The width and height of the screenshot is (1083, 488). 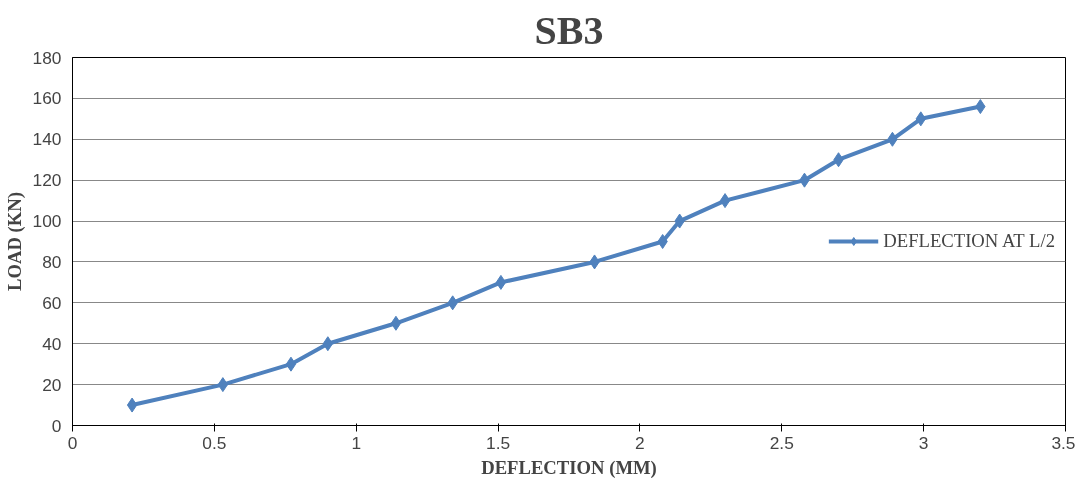 What do you see at coordinates (356, 442) in the screenshot?
I see `x-tick-label: 1` at bounding box center [356, 442].